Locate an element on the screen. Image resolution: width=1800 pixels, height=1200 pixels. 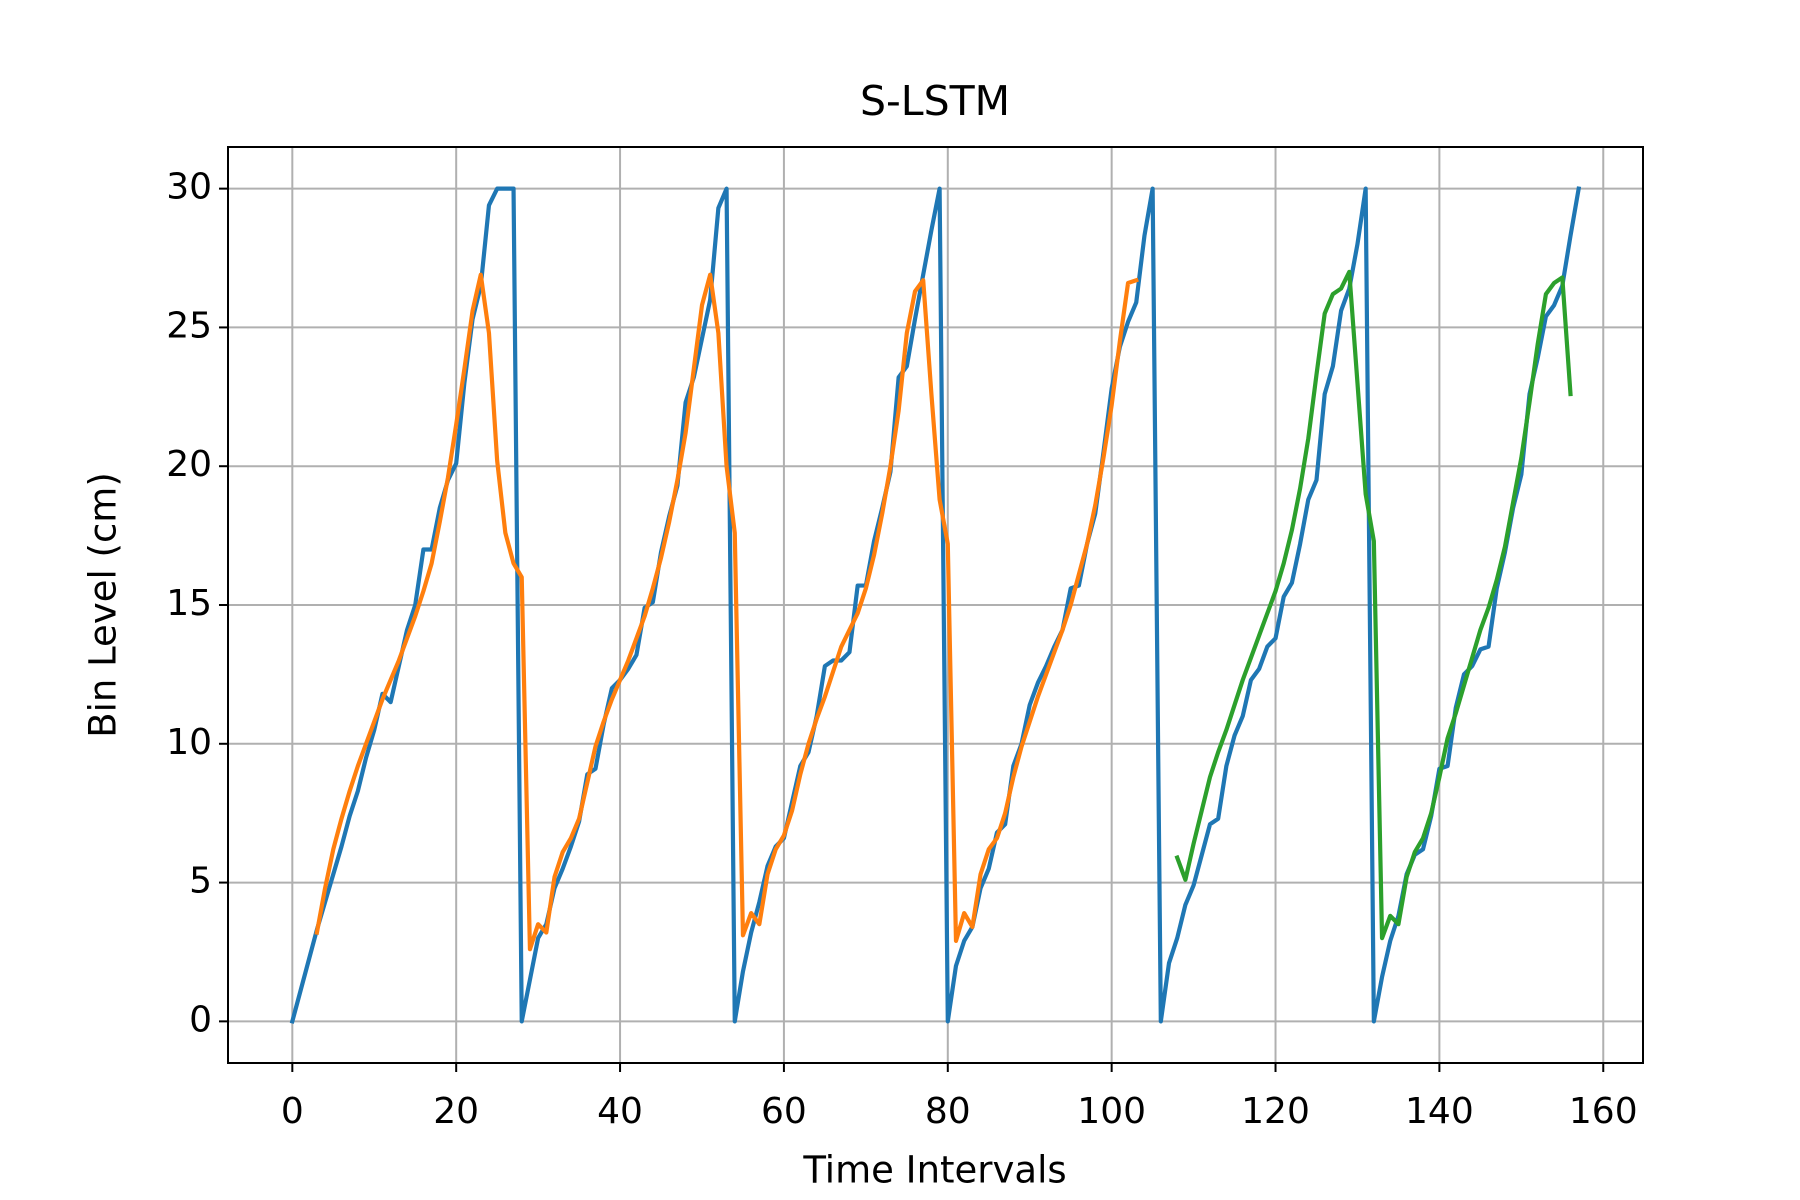
x-tick-label: 120 is located at coordinates (1275, 1111).